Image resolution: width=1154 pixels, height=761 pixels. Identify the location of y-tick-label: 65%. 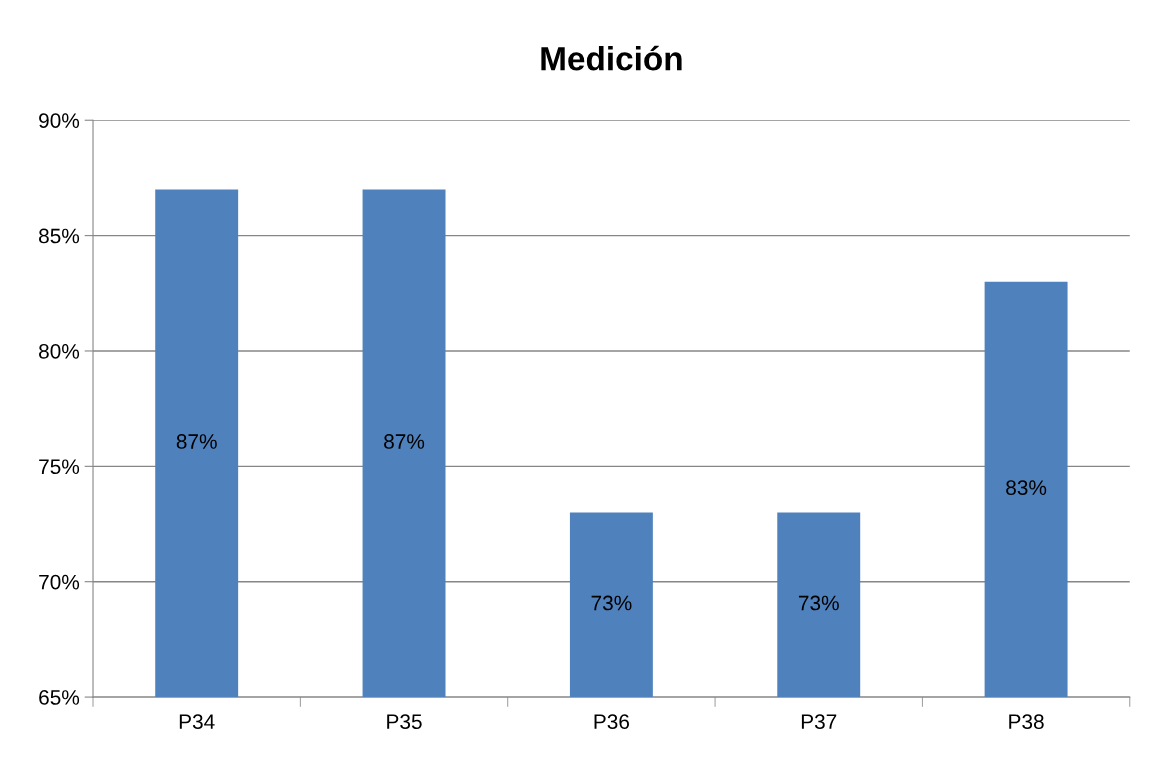
(59, 697).